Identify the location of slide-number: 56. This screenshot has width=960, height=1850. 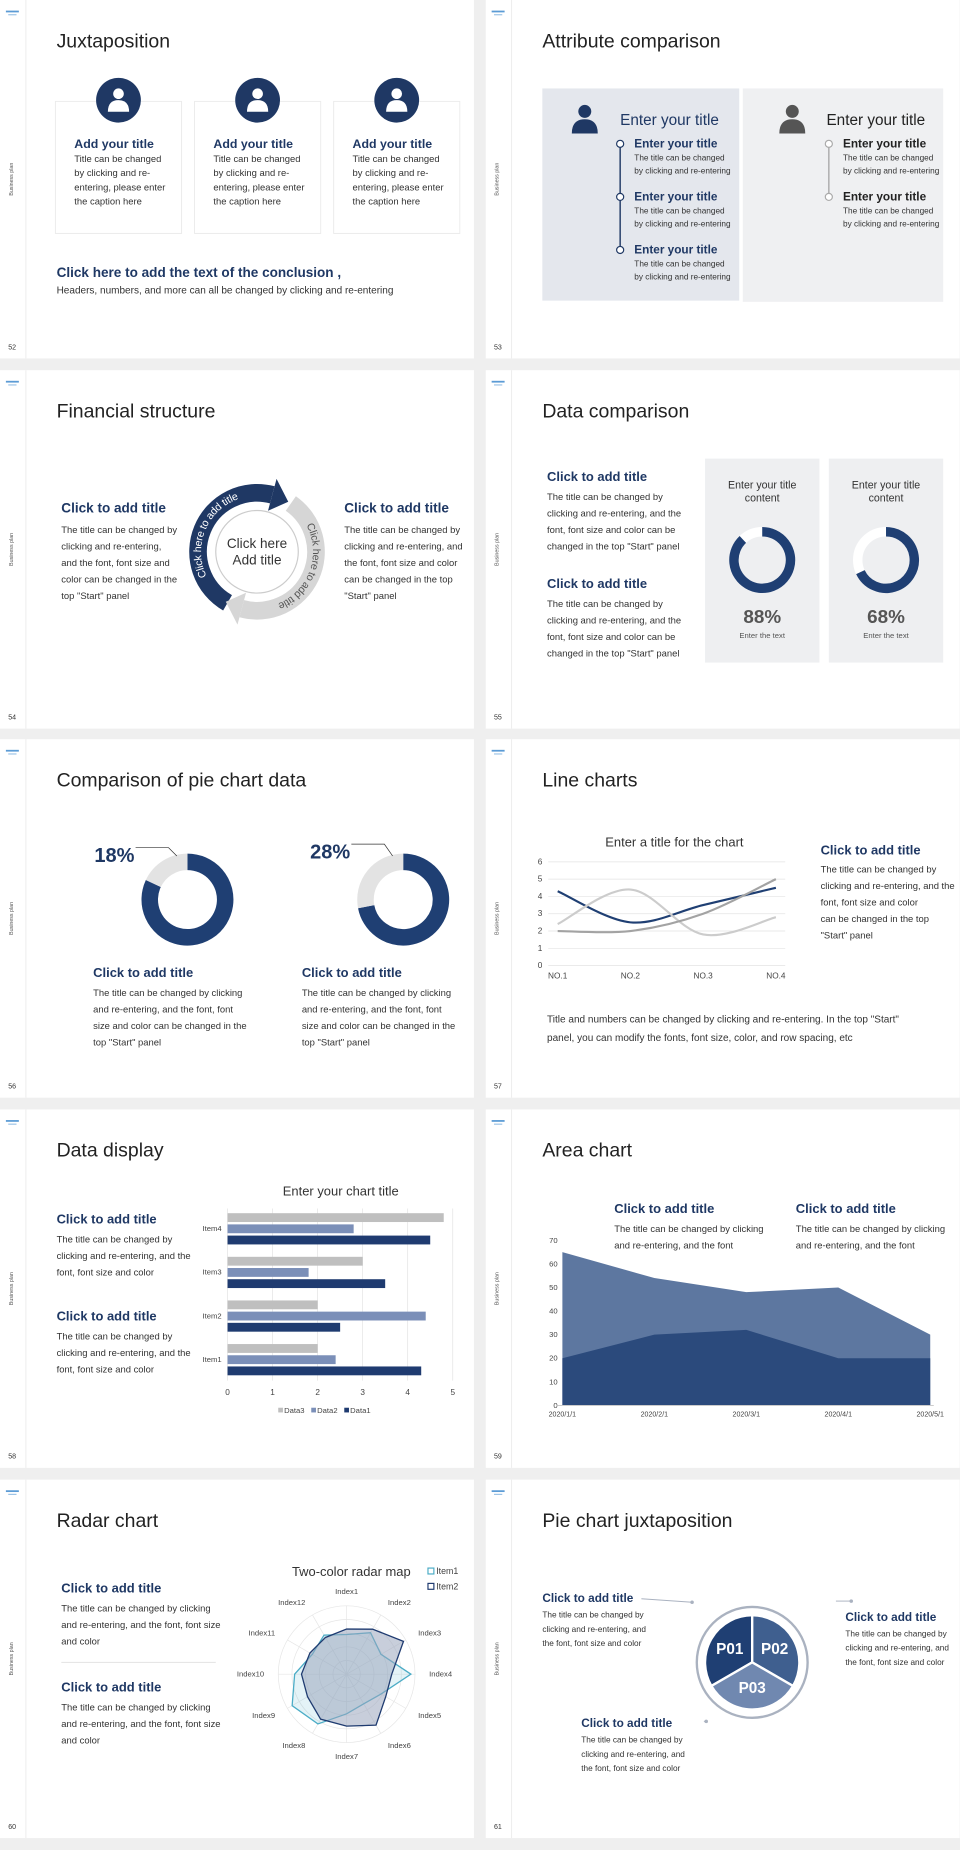
(12, 1087).